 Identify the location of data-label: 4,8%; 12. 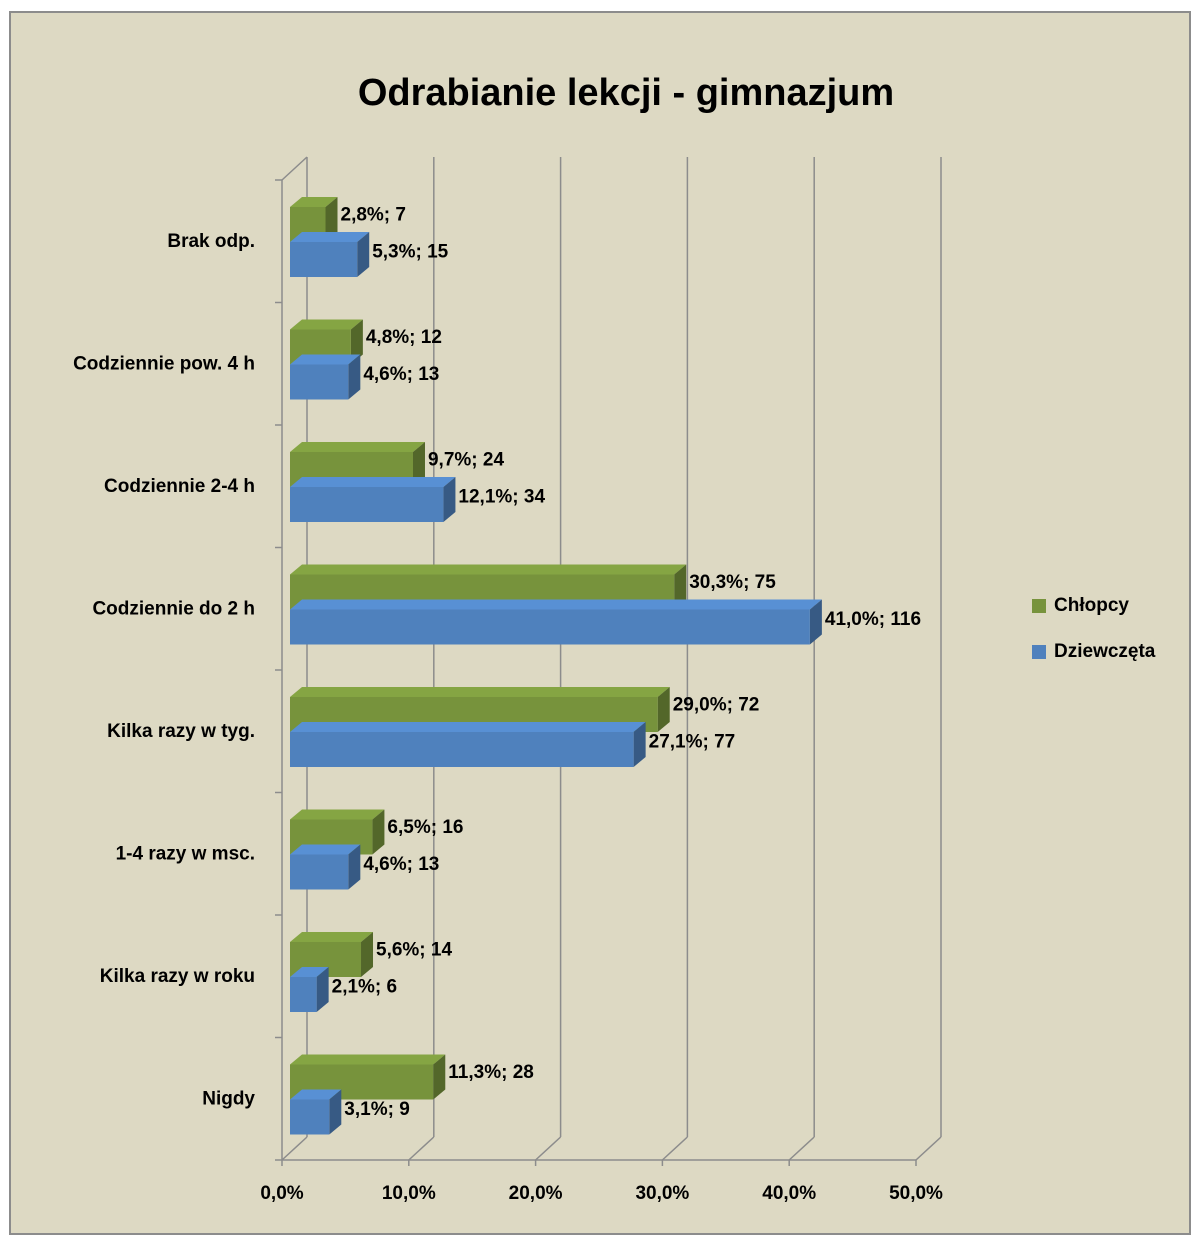
(404, 337).